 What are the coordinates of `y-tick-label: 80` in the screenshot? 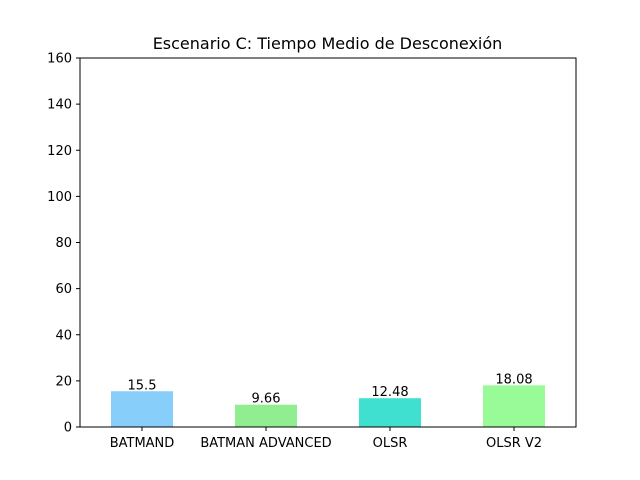 It's located at (63, 243).